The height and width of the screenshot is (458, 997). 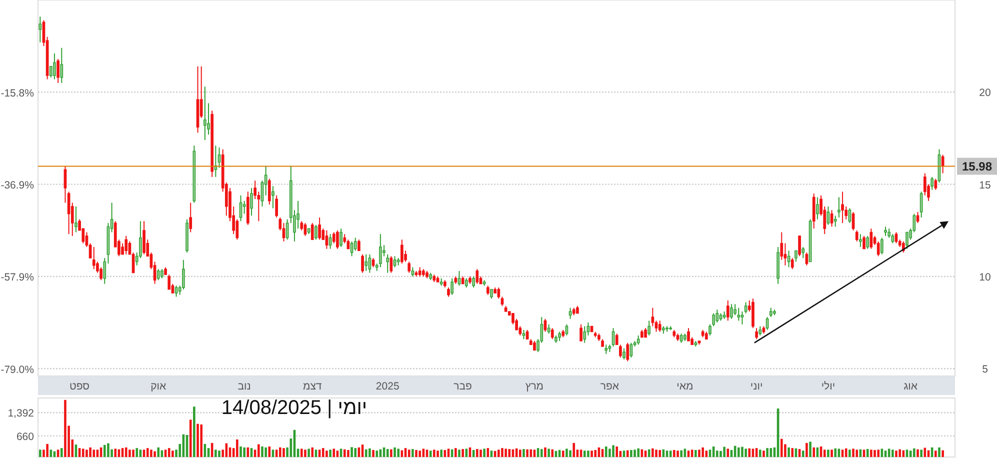 I want to click on x-tick-label: מרץ, so click(x=534, y=386).